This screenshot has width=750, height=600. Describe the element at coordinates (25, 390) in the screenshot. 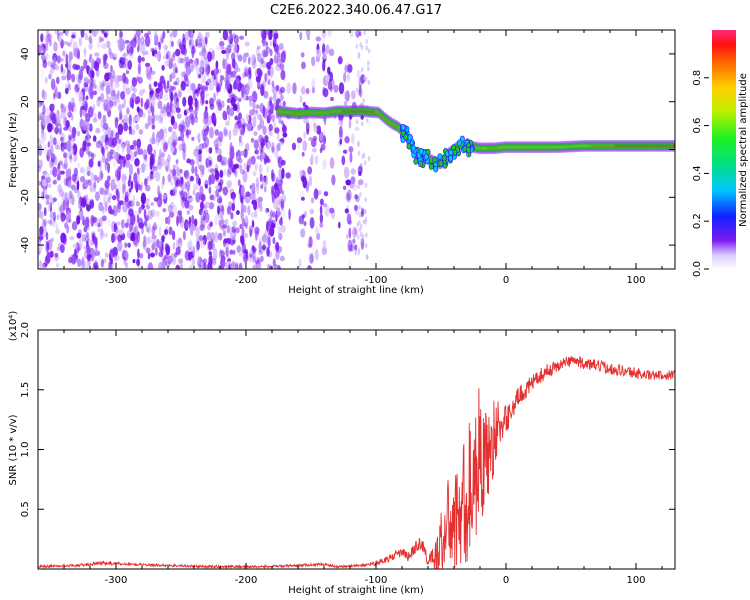

I see `snr-y-tick-label: 1.5` at that location.